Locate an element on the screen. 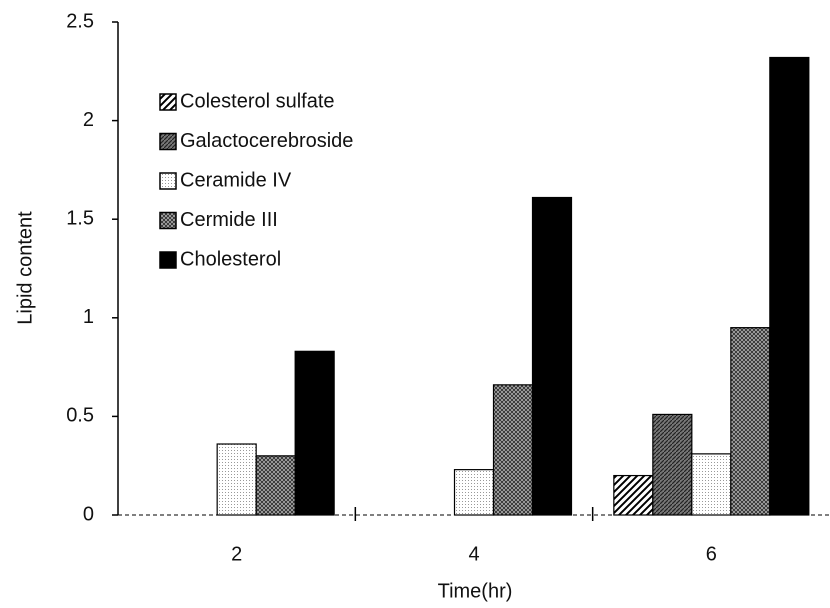 The image size is (830, 608). y-tick-label: 2.5 is located at coordinates (80, 21).